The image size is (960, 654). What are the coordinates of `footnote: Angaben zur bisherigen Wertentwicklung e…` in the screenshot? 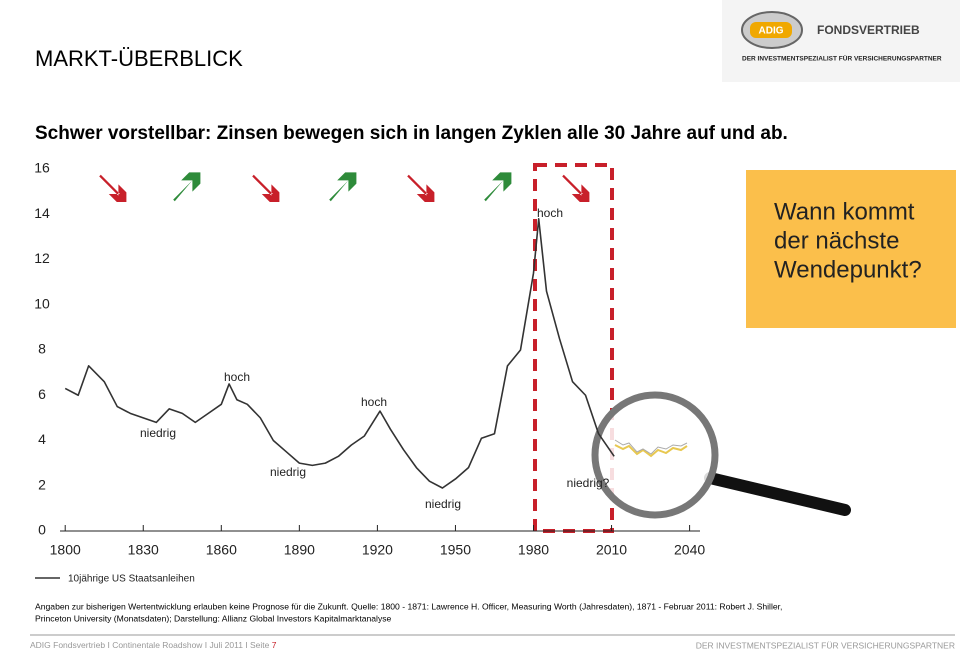 It's located at (408, 606).